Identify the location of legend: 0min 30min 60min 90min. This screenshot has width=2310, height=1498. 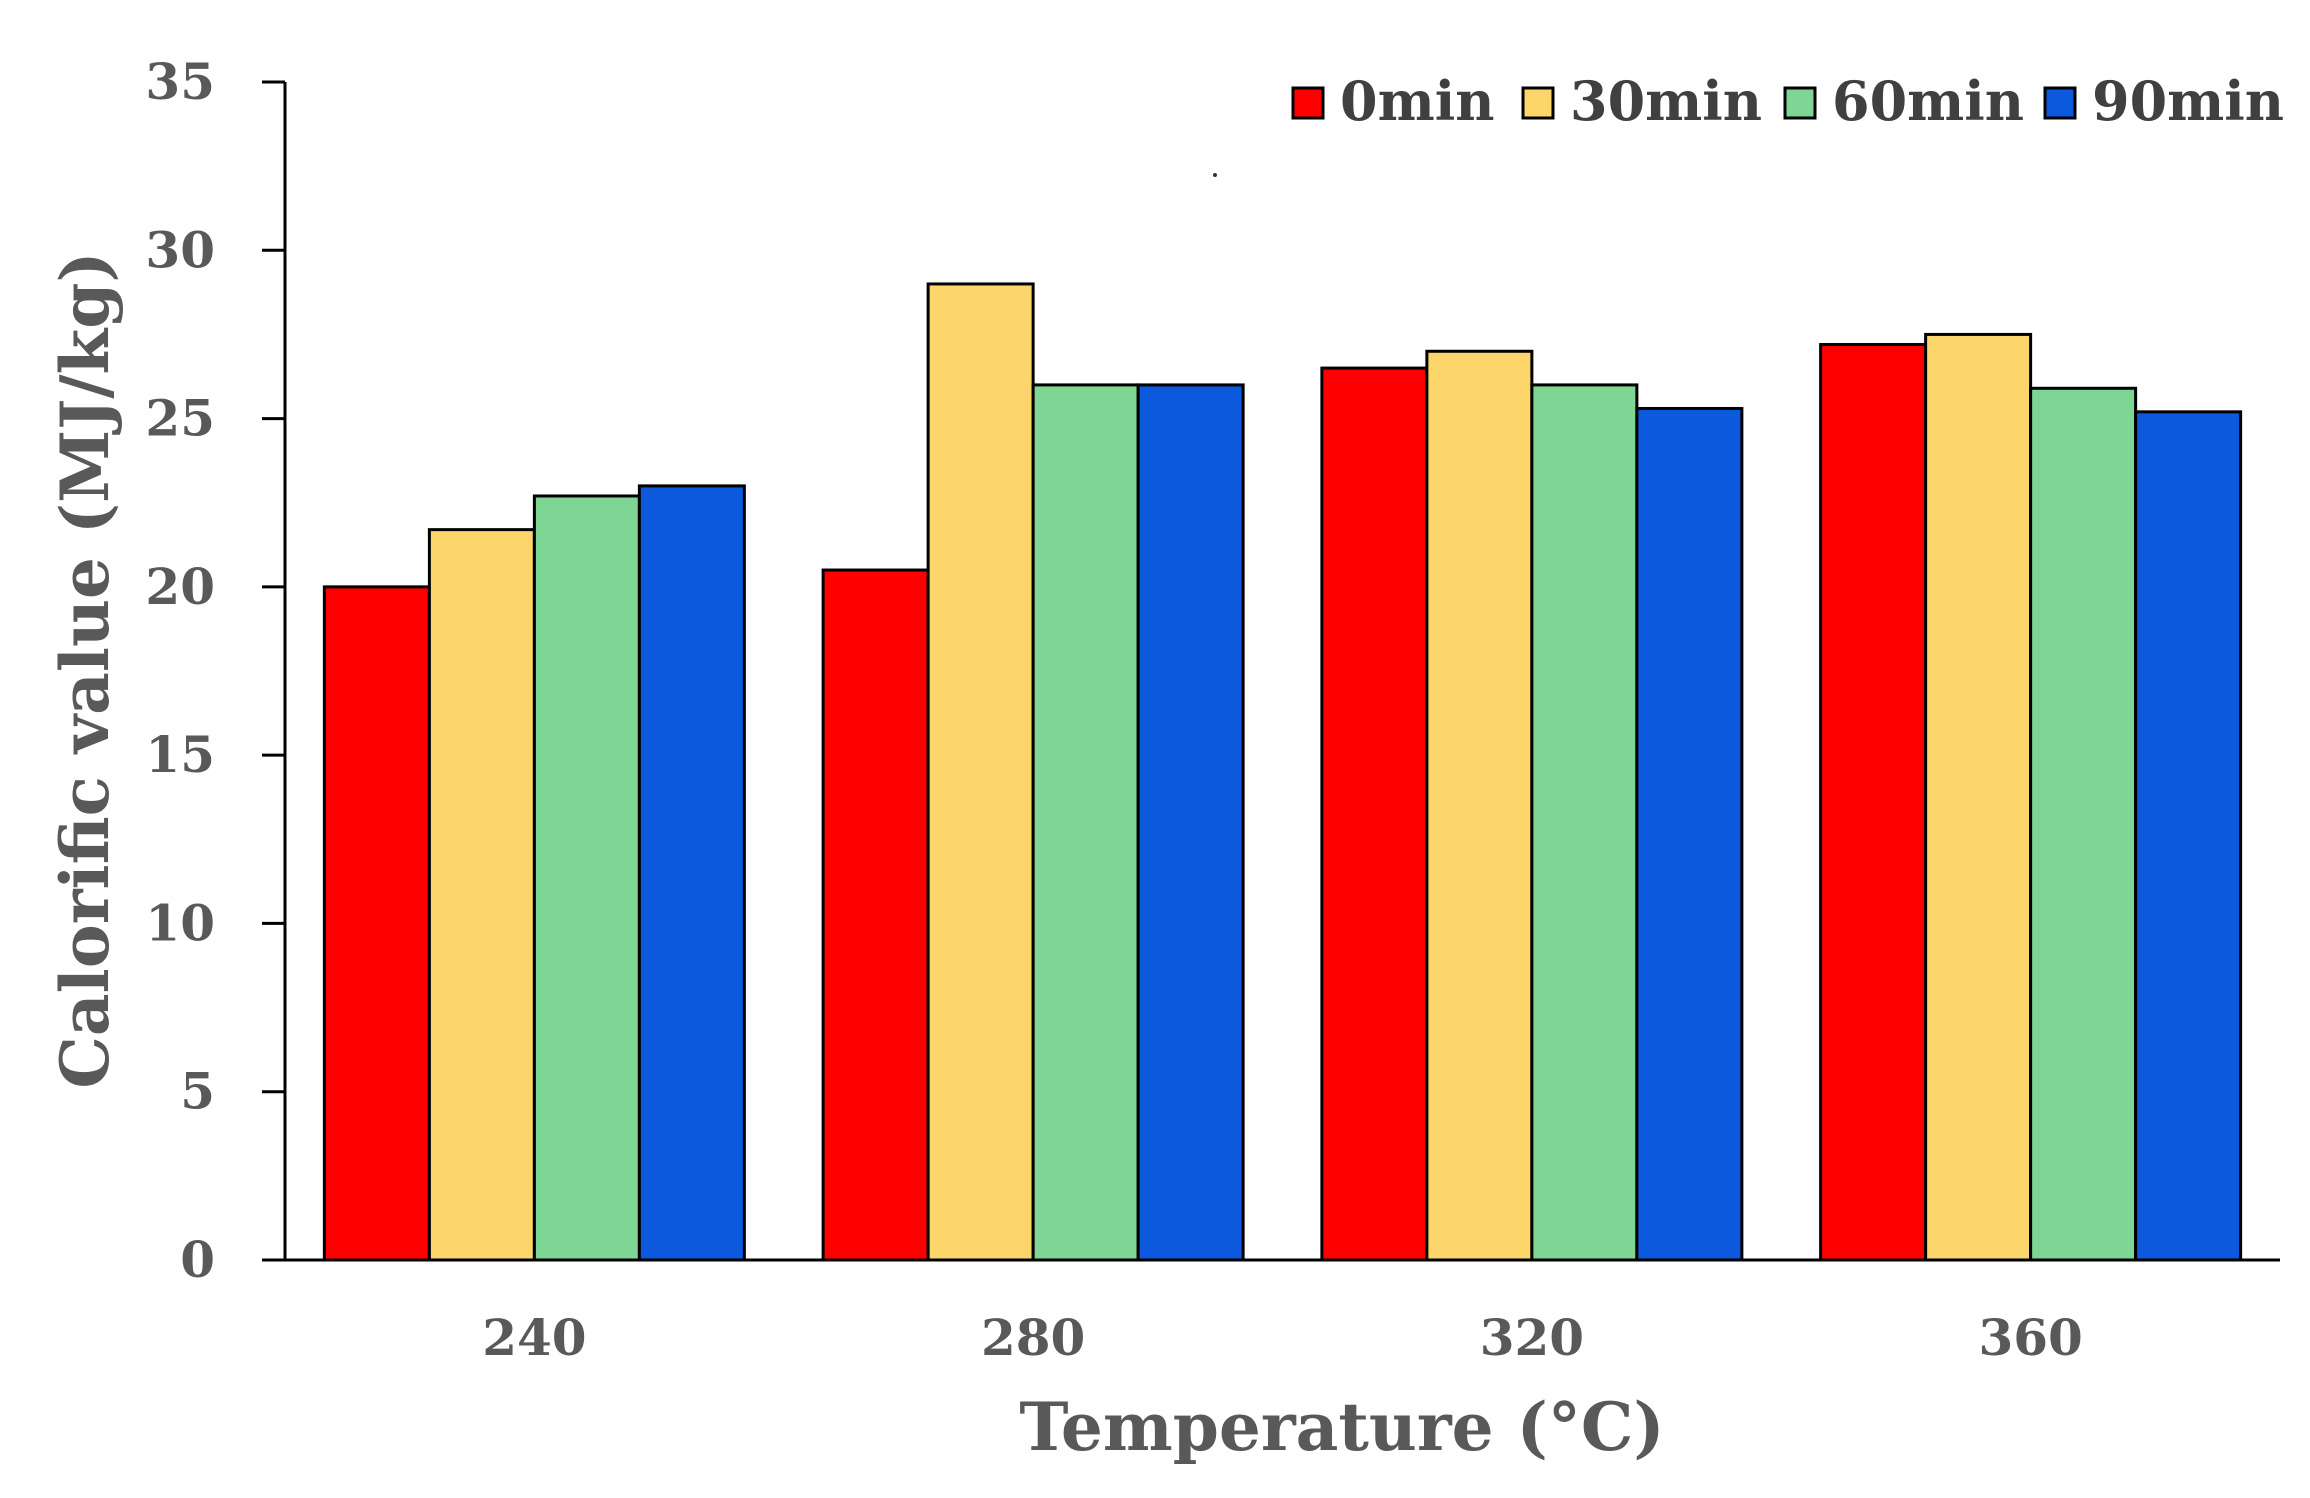
(1787, 101).